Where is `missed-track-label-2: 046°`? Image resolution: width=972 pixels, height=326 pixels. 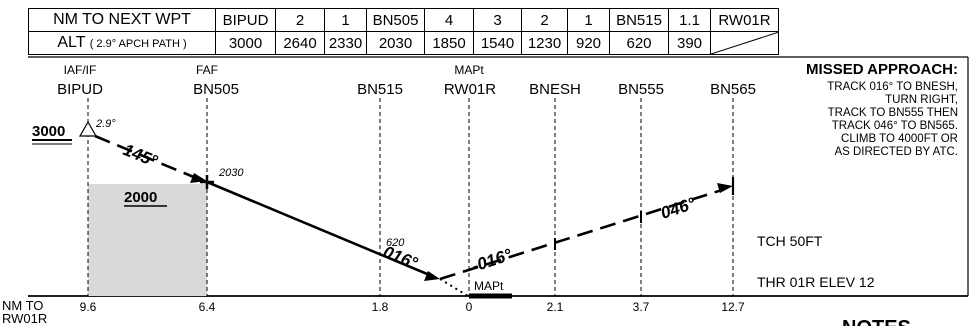 missed-track-label-2: 046° is located at coordinates (678, 208).